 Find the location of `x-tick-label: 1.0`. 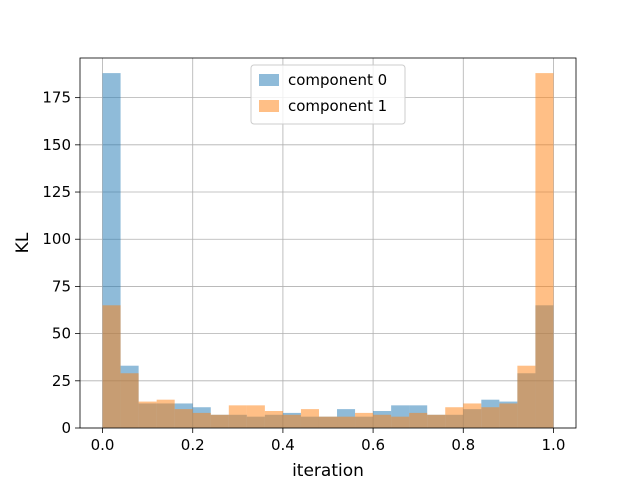

x-tick-label: 1.0 is located at coordinates (554, 445).